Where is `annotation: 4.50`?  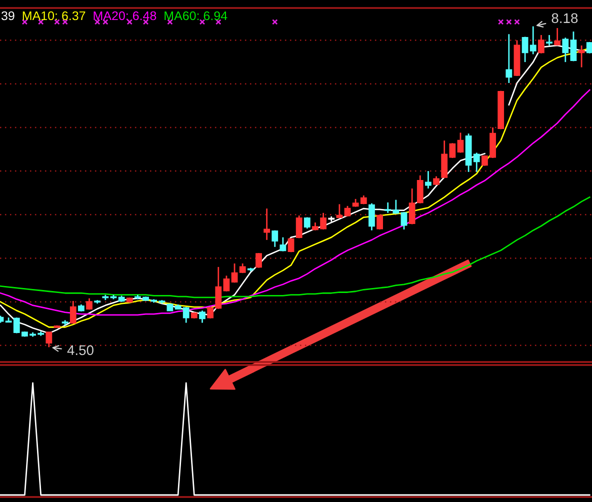
annotation: 4.50 is located at coordinates (80, 350).